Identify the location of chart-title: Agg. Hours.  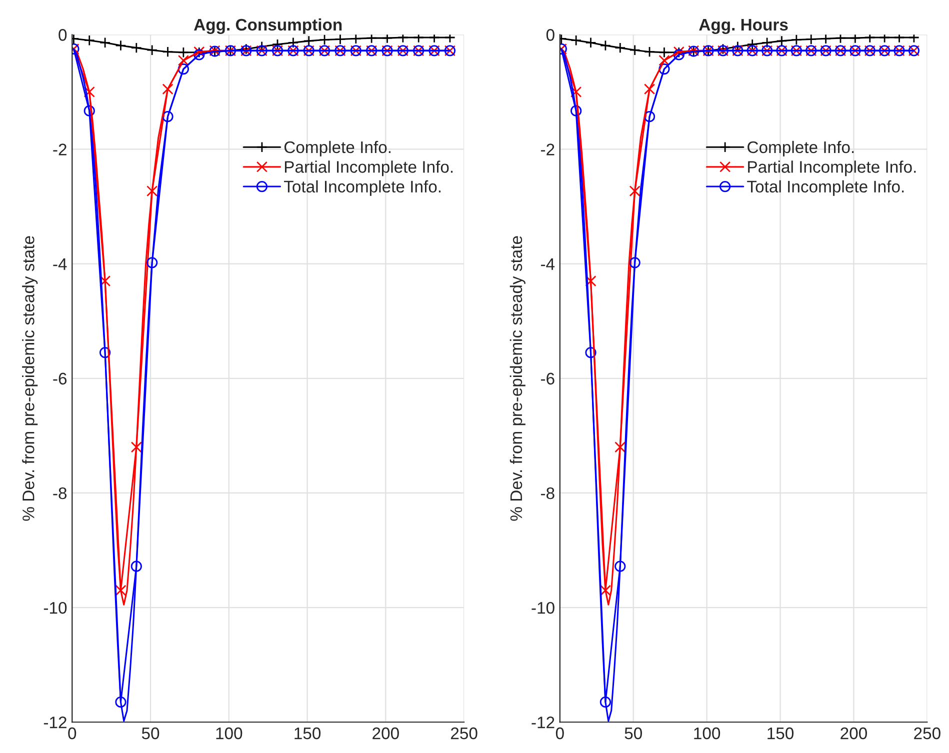
(743, 26).